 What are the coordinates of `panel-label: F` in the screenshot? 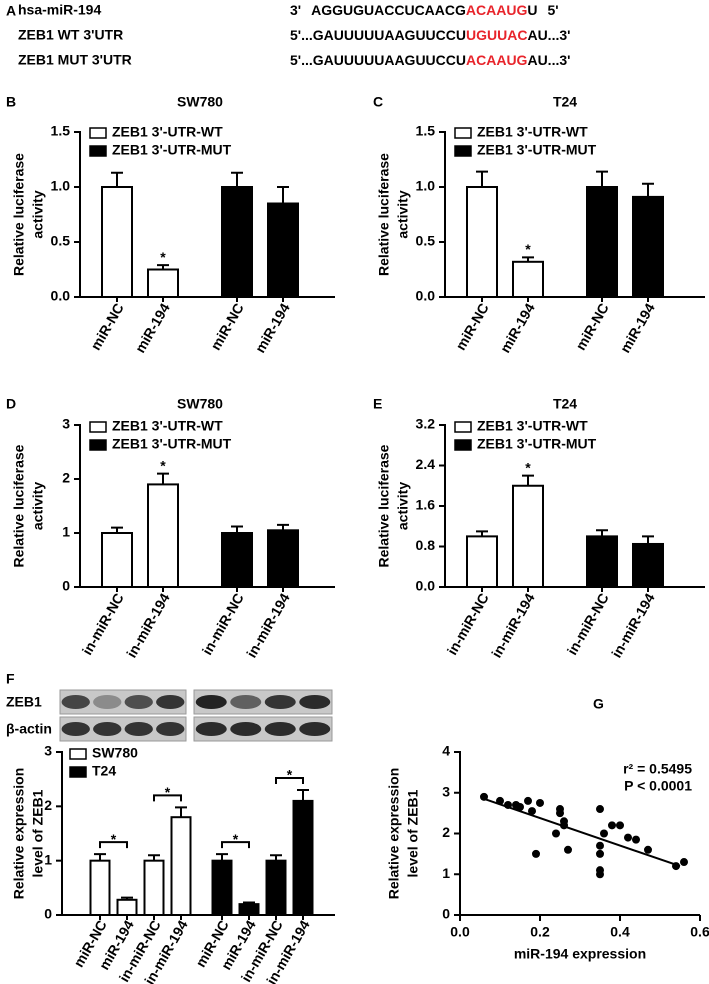 It's located at (10, 679).